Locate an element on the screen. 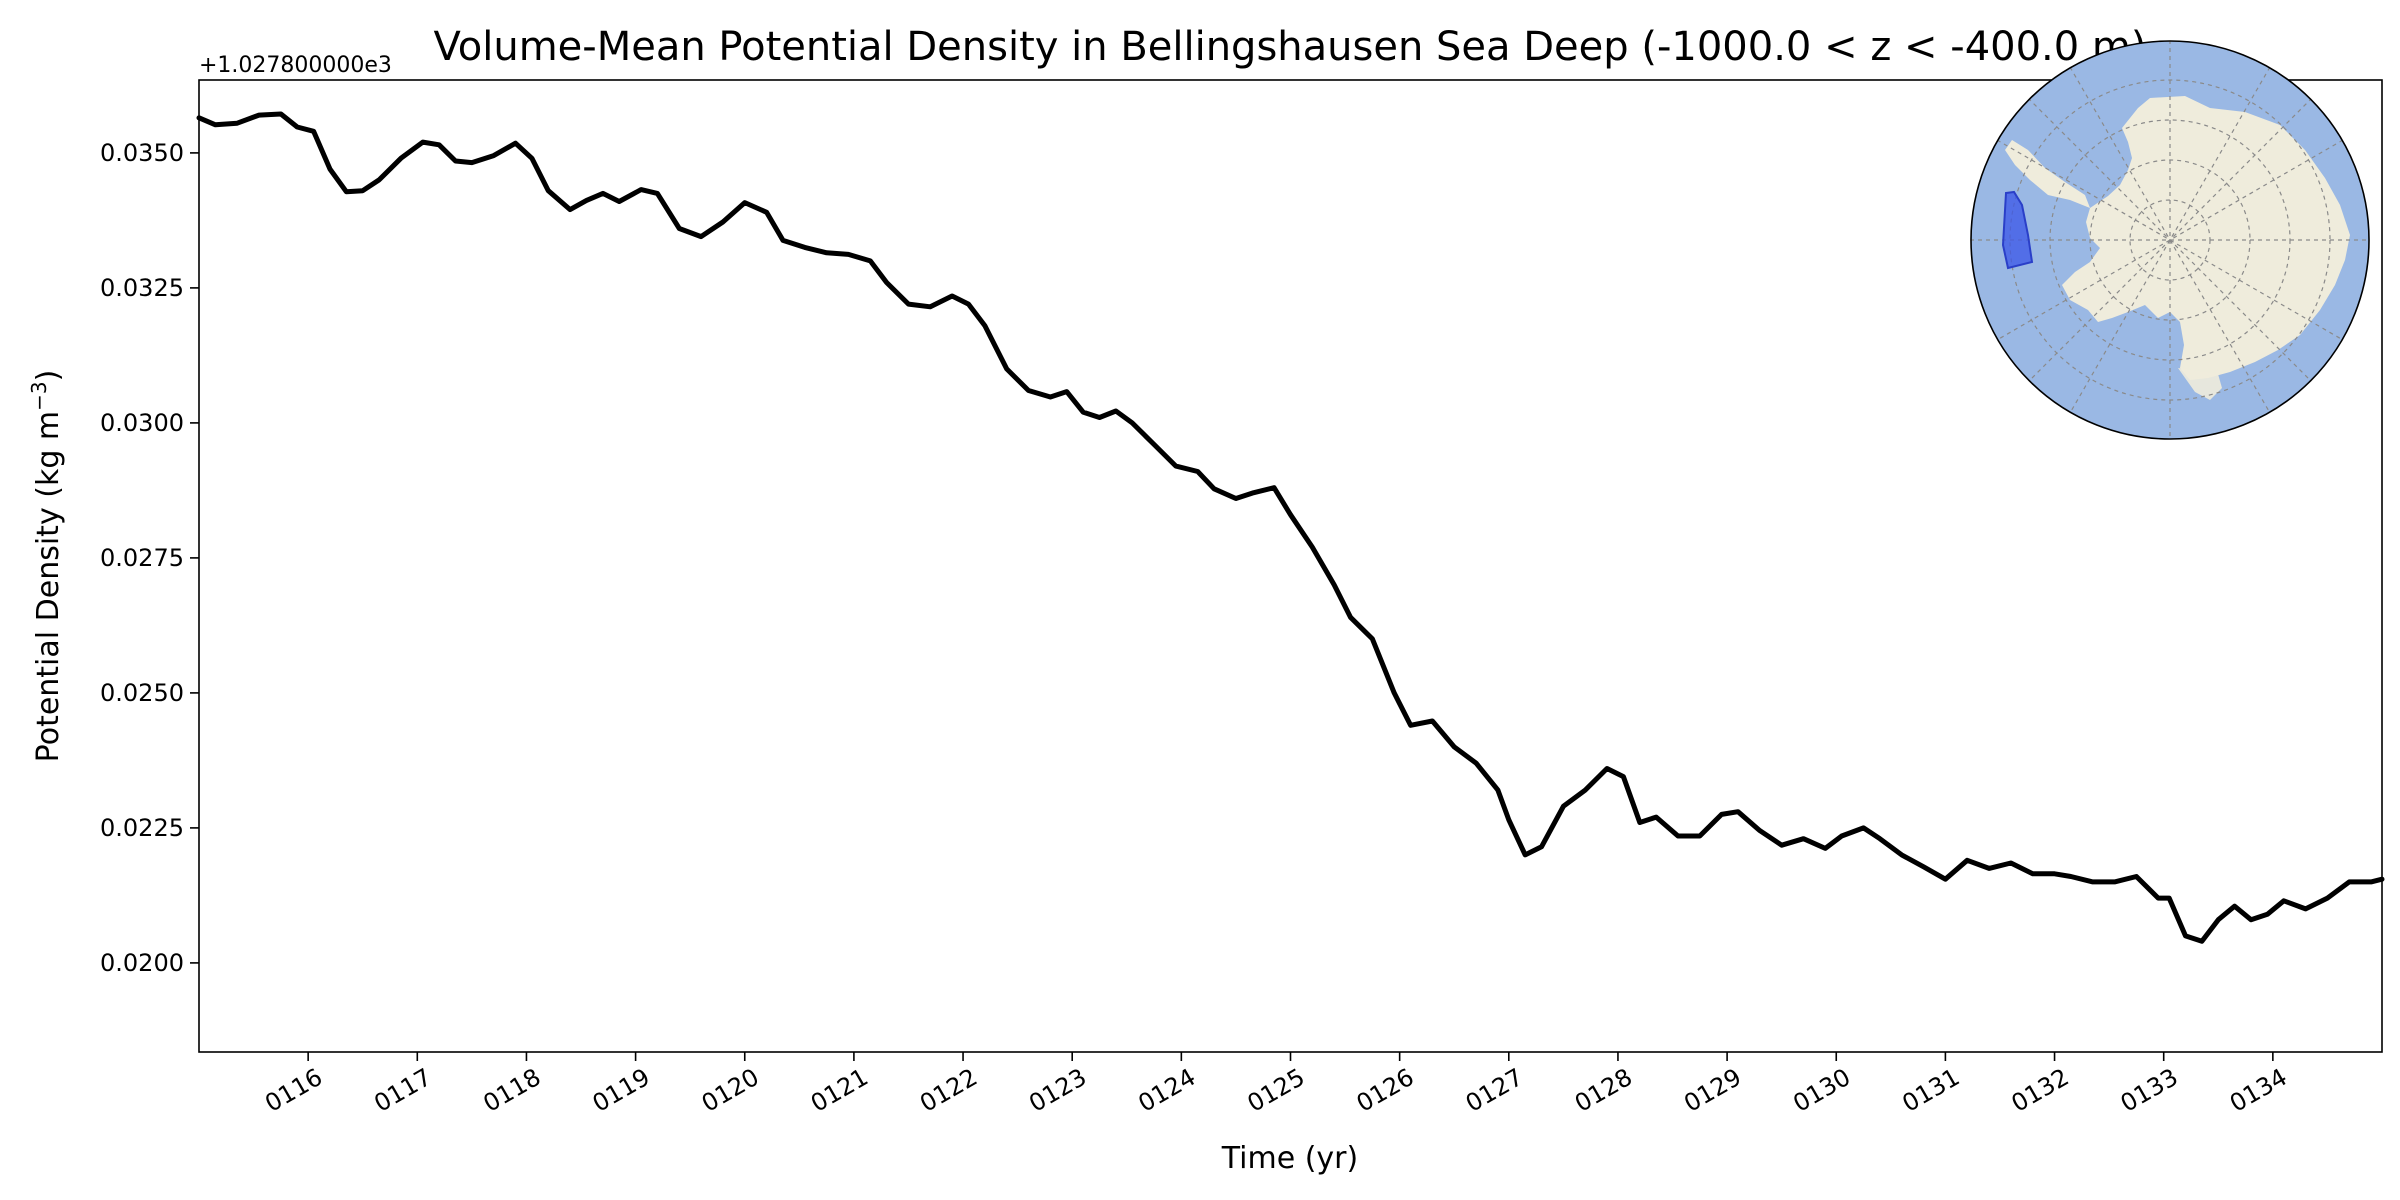  map-border is located at coordinates (2170, 240).